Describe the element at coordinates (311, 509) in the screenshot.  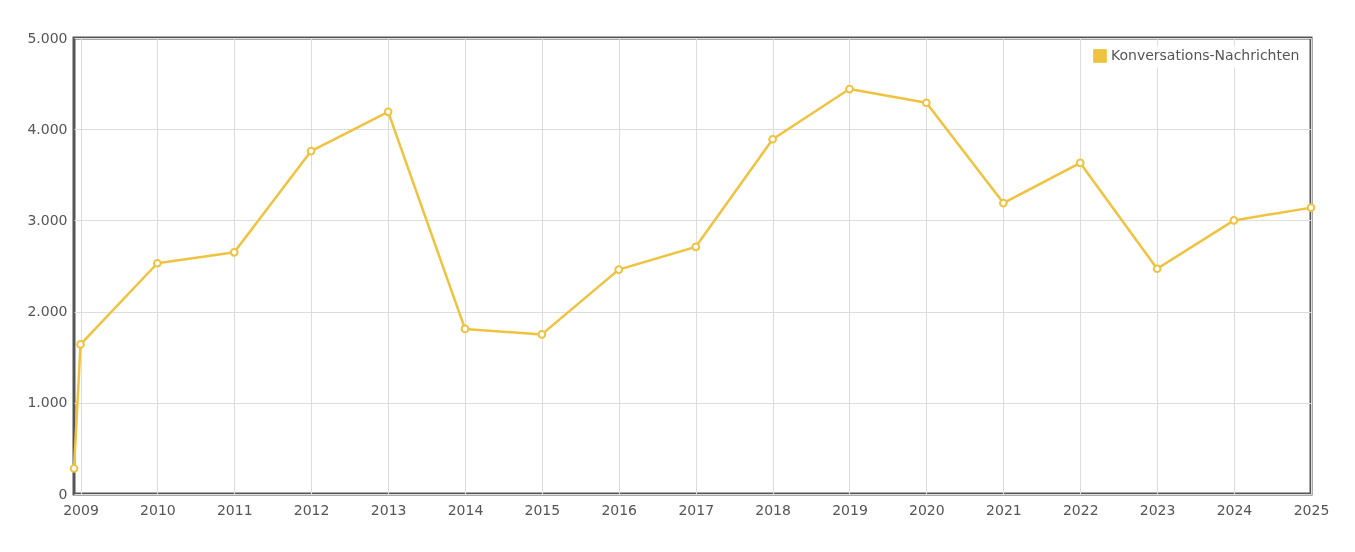
I see `x-tick-label: 2012` at that location.